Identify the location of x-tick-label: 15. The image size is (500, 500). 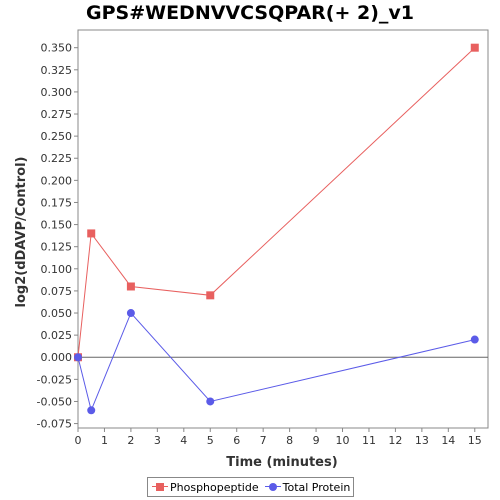
(475, 440).